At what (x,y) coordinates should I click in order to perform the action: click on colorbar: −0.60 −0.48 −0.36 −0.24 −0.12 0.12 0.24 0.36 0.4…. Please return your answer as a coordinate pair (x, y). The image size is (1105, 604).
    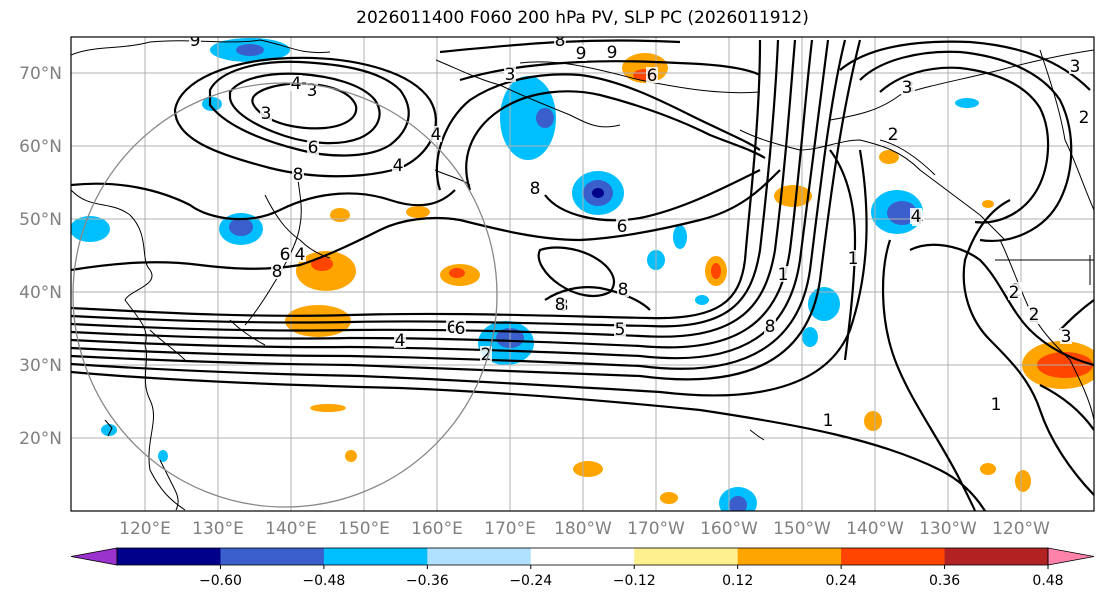
    Looking at the image, I should click on (582, 568).